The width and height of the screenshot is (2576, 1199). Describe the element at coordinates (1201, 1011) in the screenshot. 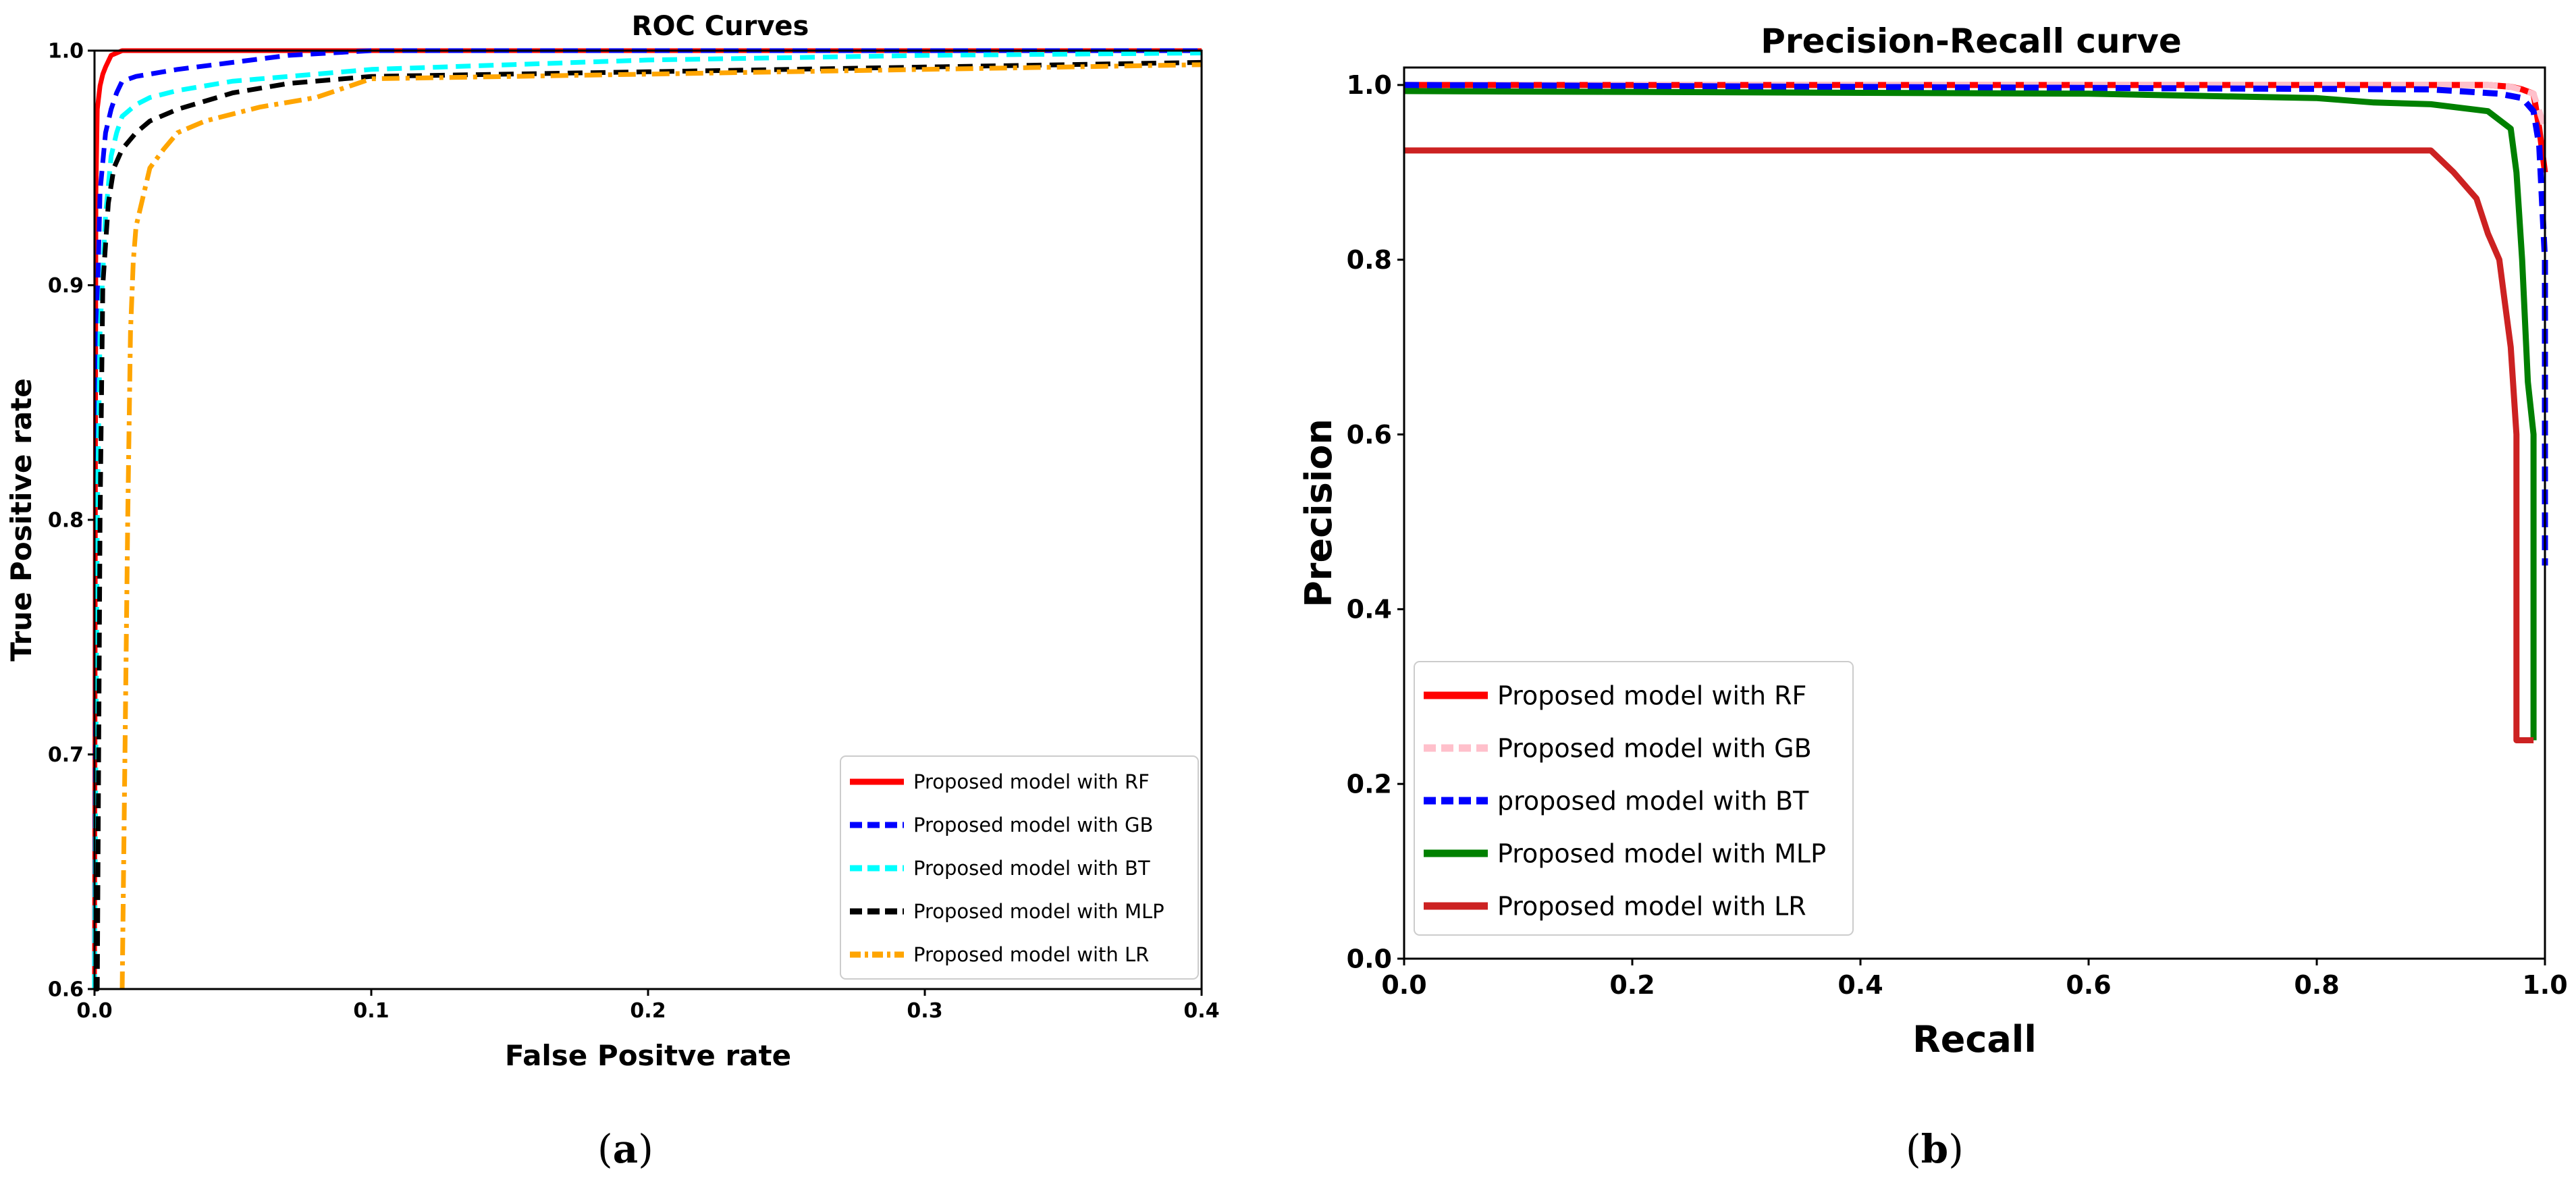

I see `roc-x-tick-label: 0.4` at that location.